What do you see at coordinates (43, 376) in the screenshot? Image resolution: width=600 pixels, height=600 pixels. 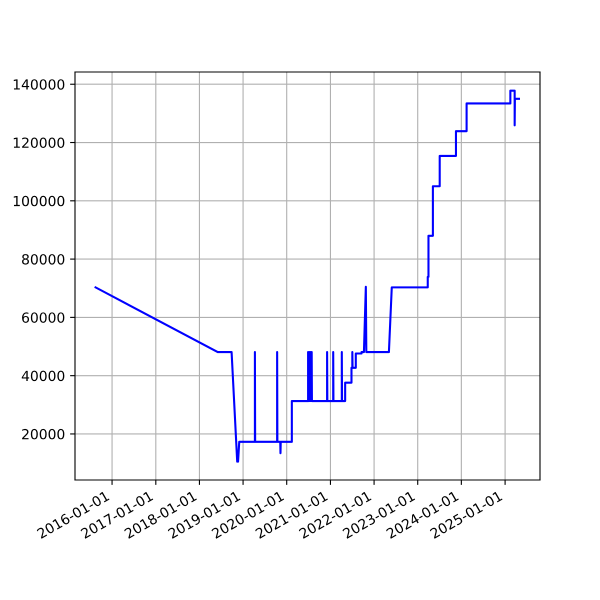 I see `y-tick-label: 40000` at bounding box center [43, 376].